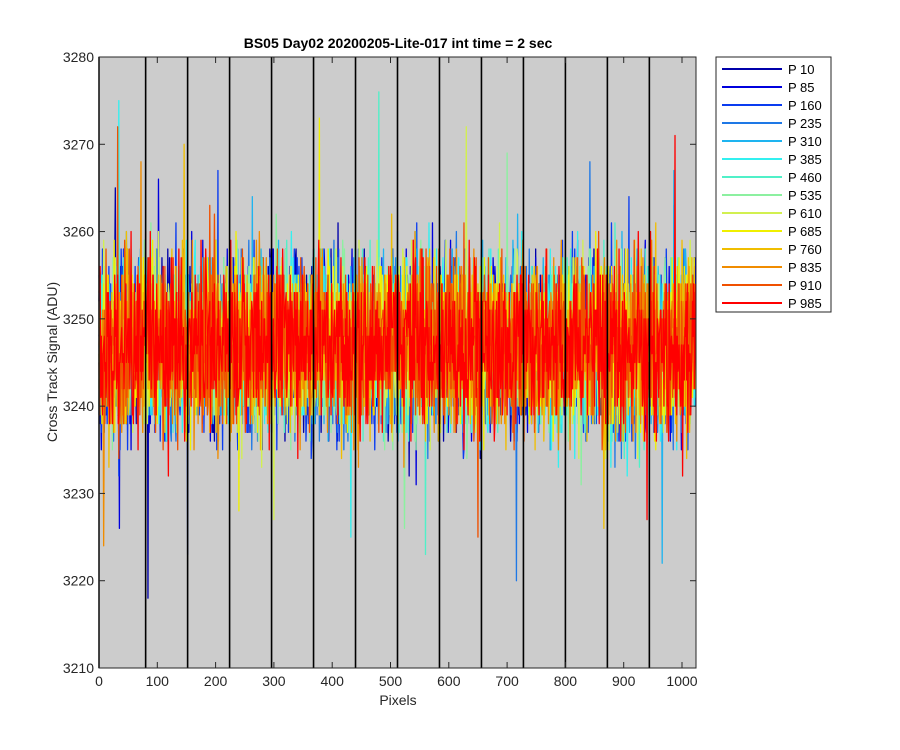 This screenshot has height=750, width=900. I want to click on y-tick-label: 3240, so click(78, 406).